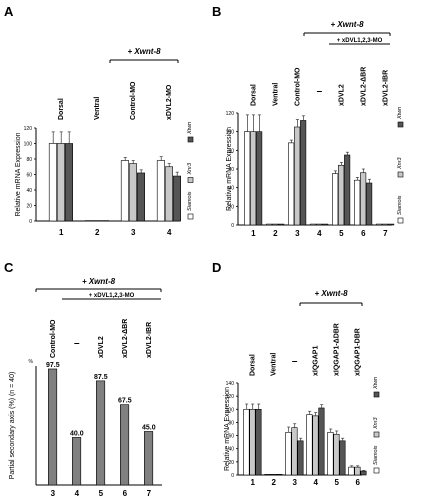 The height and width of the screenshot is (500, 430). I want to click on y-axis-label: Relative mRNA Expression, so click(229, 169).